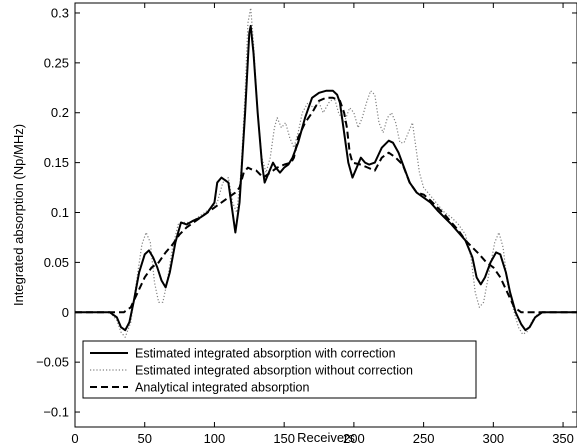  Describe the element at coordinates (60, 112) in the screenshot. I see `y-tick-label: 0.2` at that location.